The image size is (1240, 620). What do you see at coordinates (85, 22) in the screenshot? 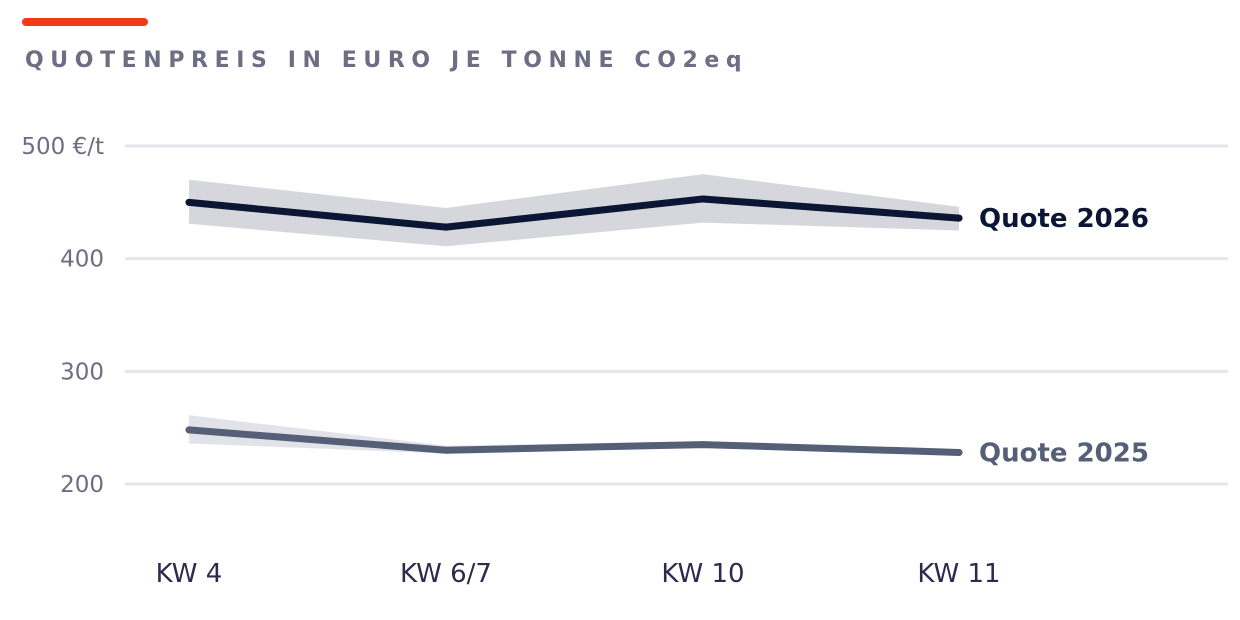
I see `accent-bar` at bounding box center [85, 22].